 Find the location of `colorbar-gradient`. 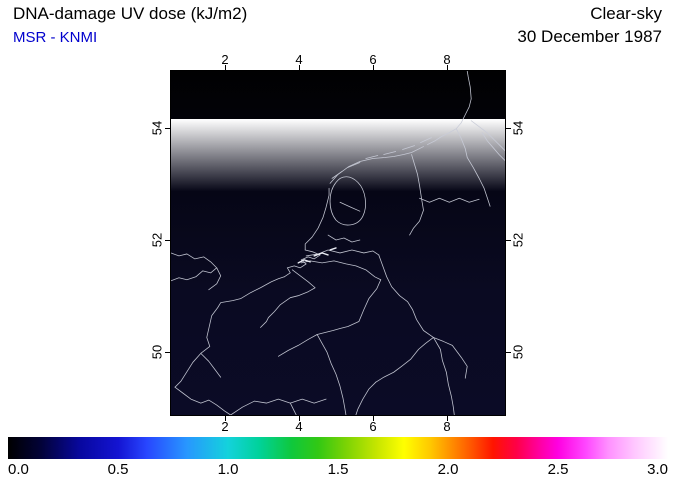

colorbar-gradient is located at coordinates (338, 448).